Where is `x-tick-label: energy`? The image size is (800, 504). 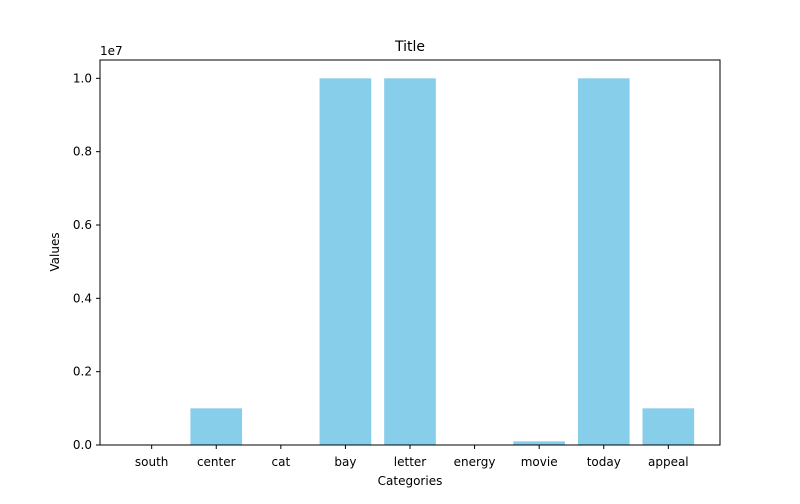
x-tick-label: energy is located at coordinates (475, 462).